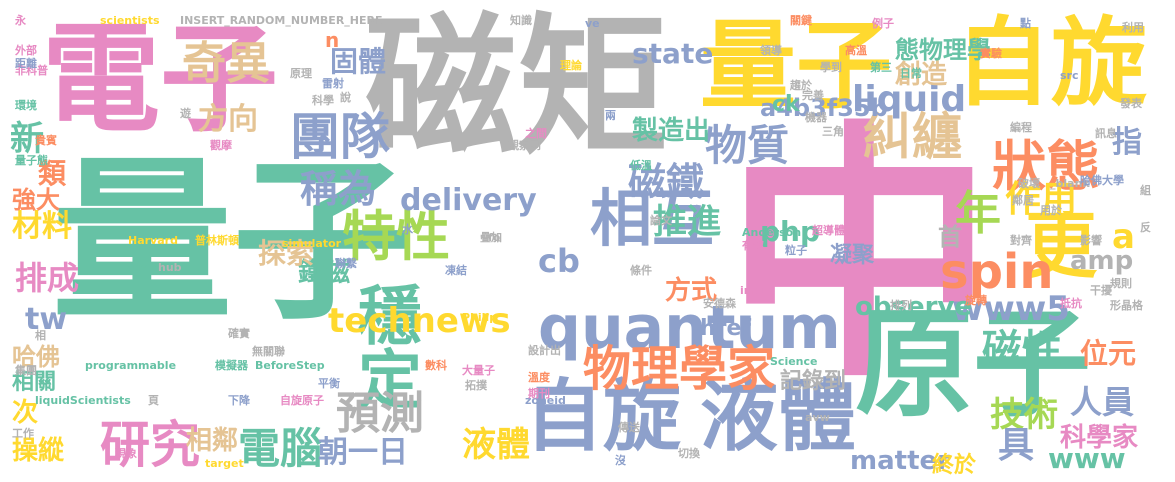  Describe the element at coordinates (286, 253) in the screenshot. I see `word: 探索` at that location.